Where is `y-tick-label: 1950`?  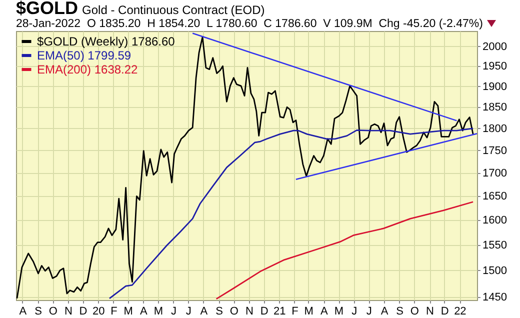
y-tick-label: 1950 is located at coordinates (494, 66).